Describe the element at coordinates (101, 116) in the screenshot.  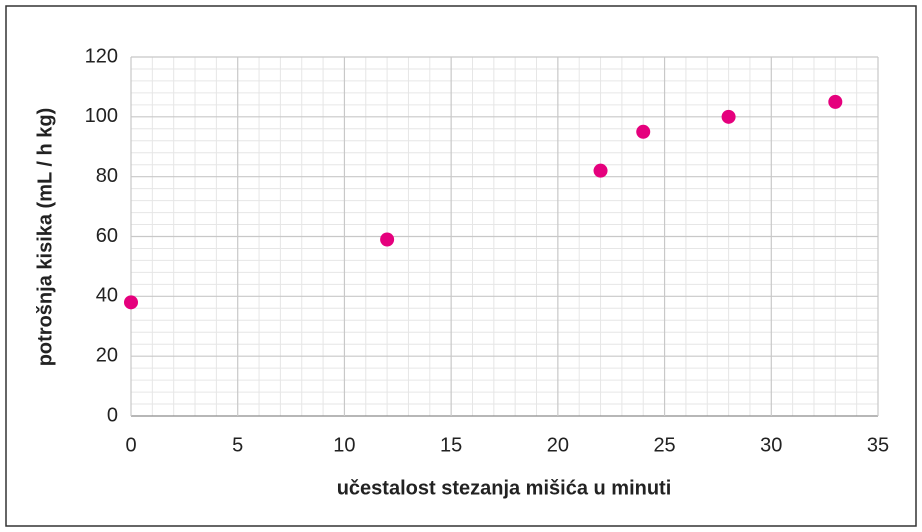
I see `y-tick-label: 100` at that location.